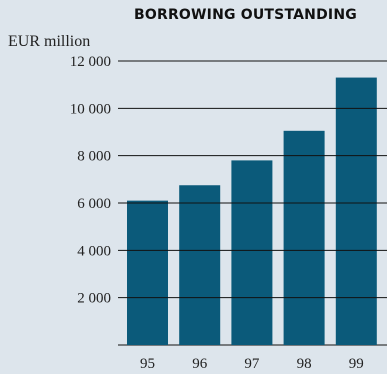 This screenshot has height=374, width=387. I want to click on x-tick-label: 96, so click(200, 364).